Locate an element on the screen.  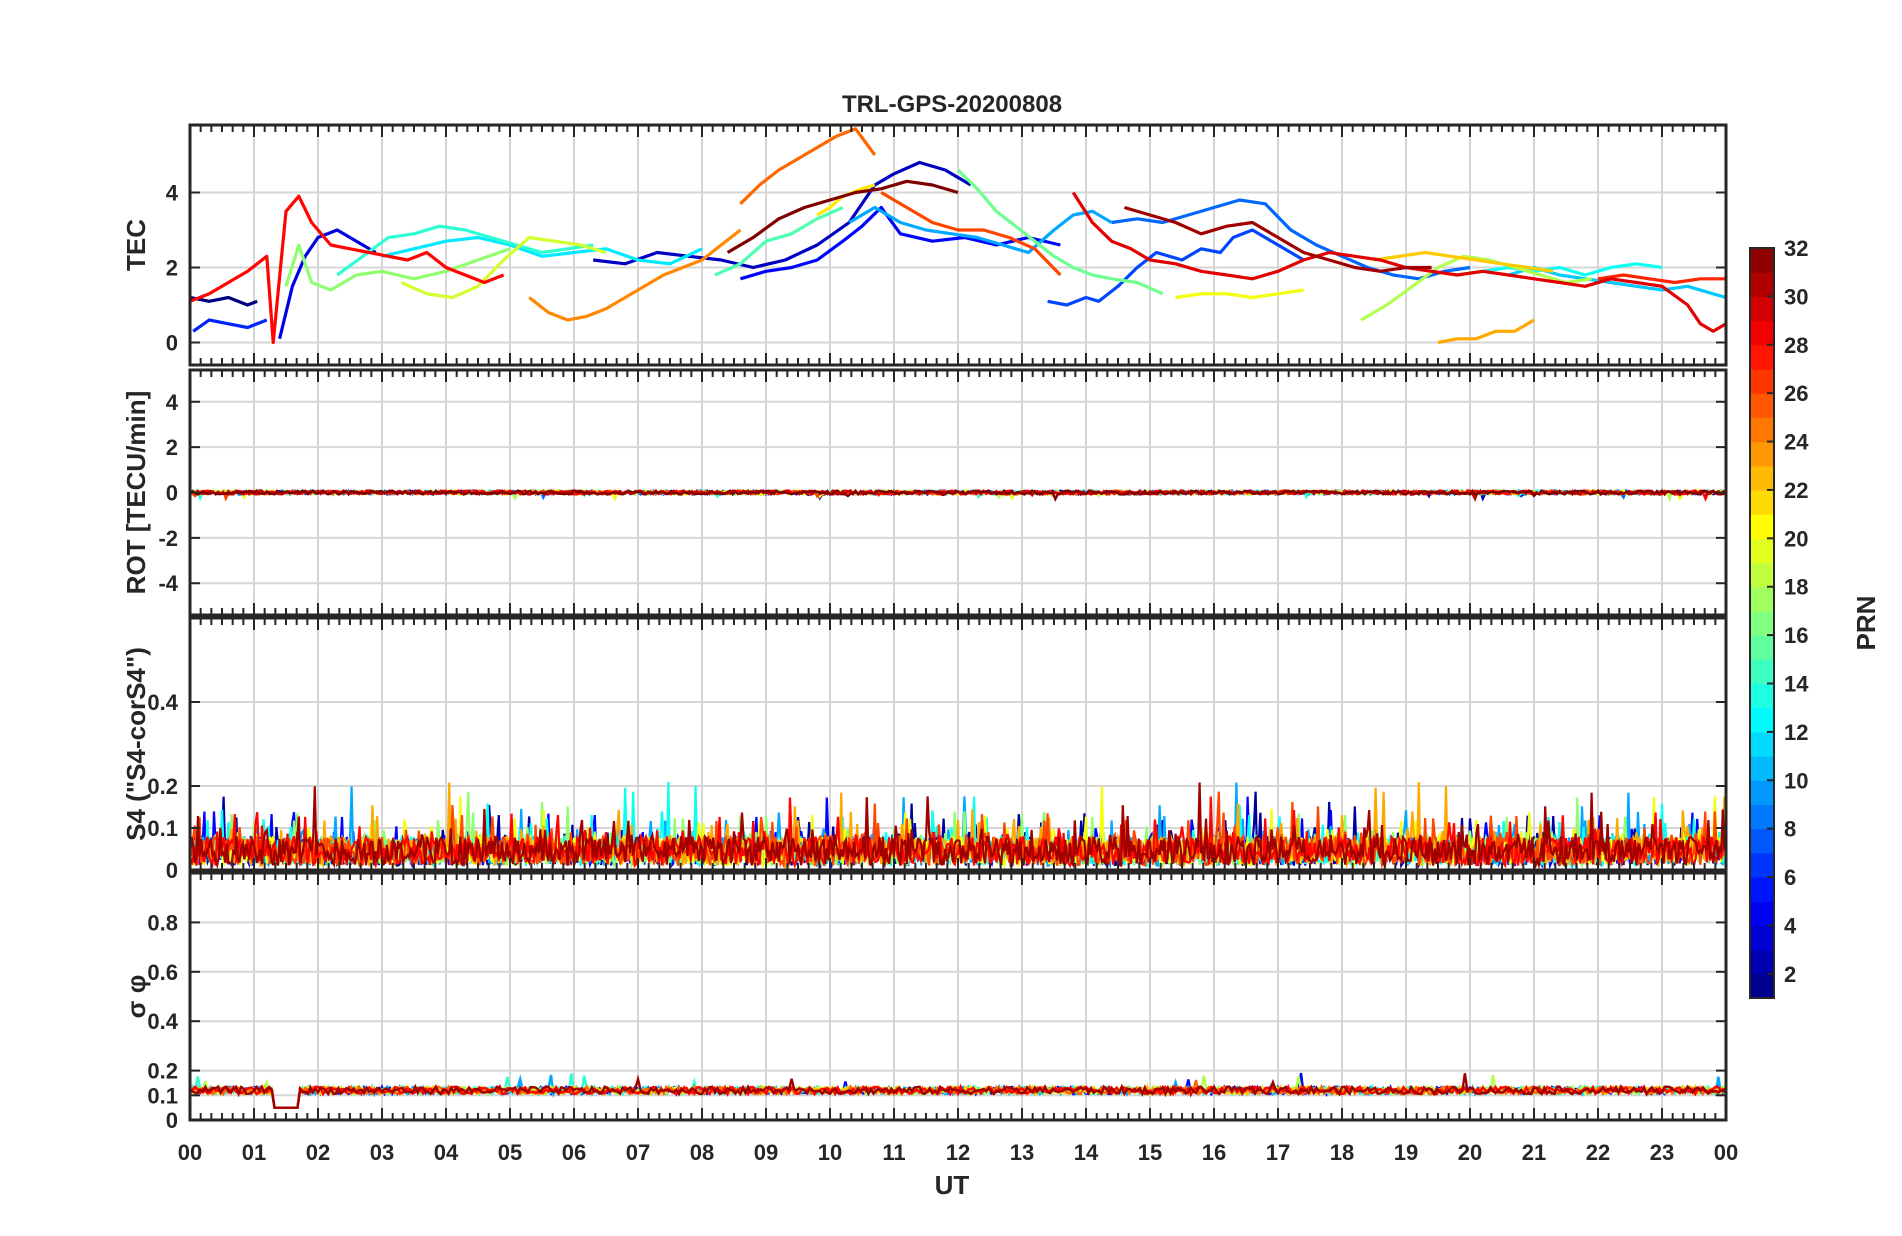
y-tick-label: 2 is located at coordinates (172, 447).